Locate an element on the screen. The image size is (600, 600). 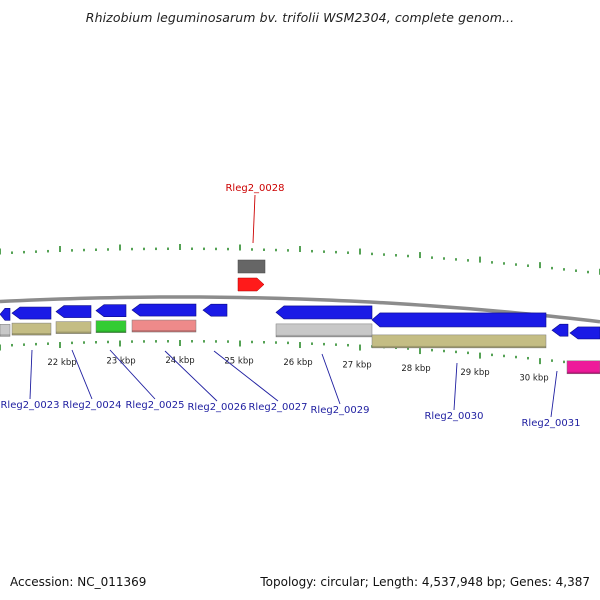
kbp-label: 28 kbp is located at coordinates (415, 369).